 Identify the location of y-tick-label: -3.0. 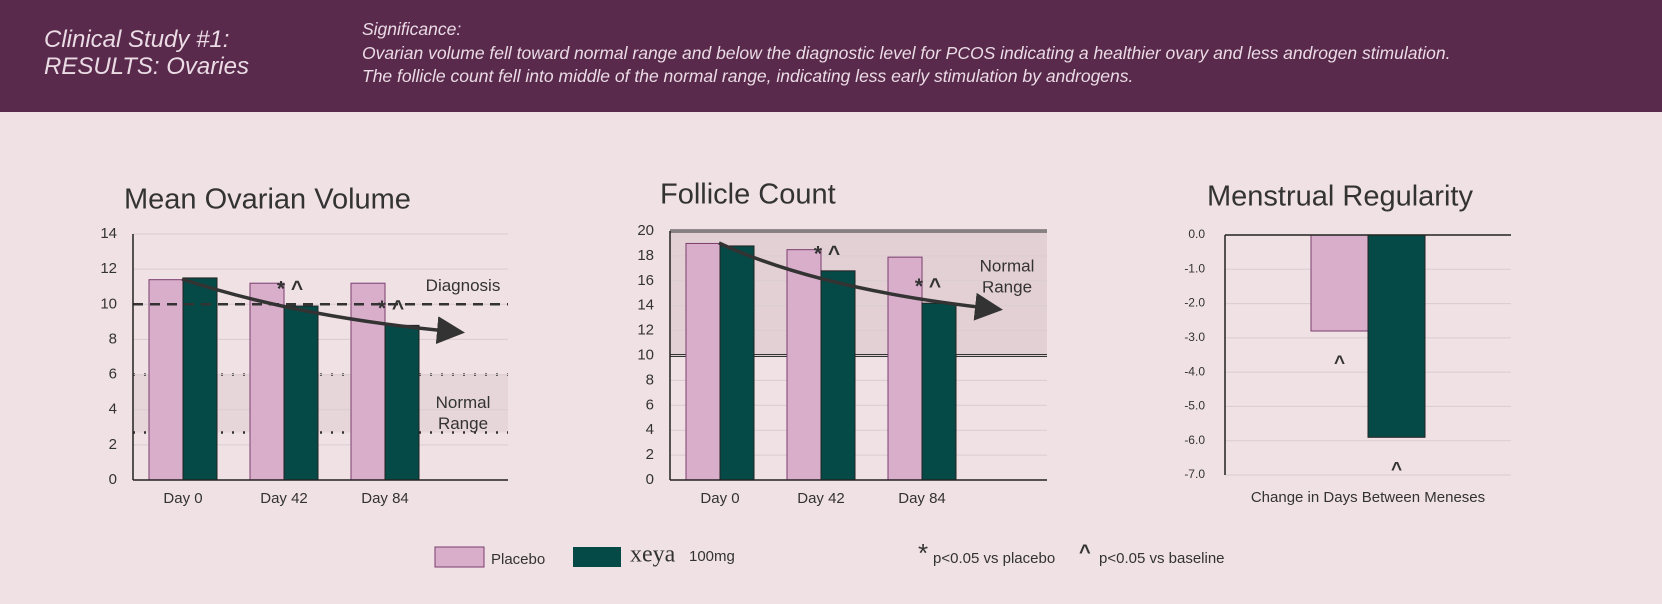
(1194, 337).